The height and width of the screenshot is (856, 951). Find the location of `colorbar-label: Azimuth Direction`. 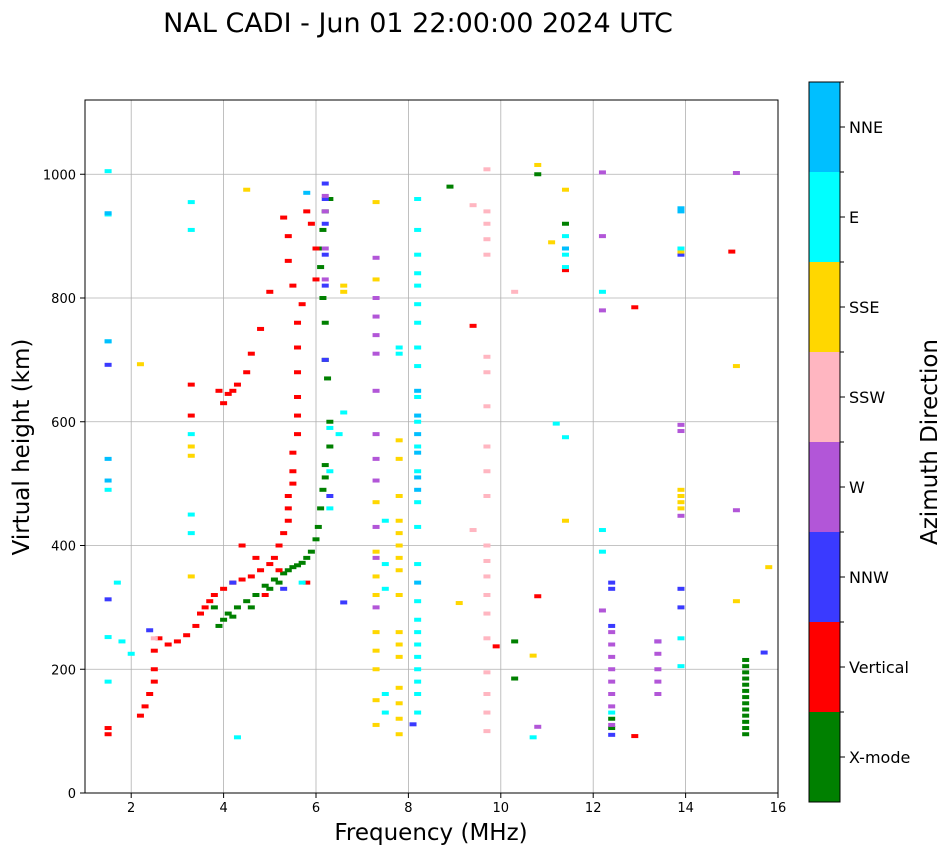

colorbar-label: Azimuth Direction is located at coordinates (930, 442).